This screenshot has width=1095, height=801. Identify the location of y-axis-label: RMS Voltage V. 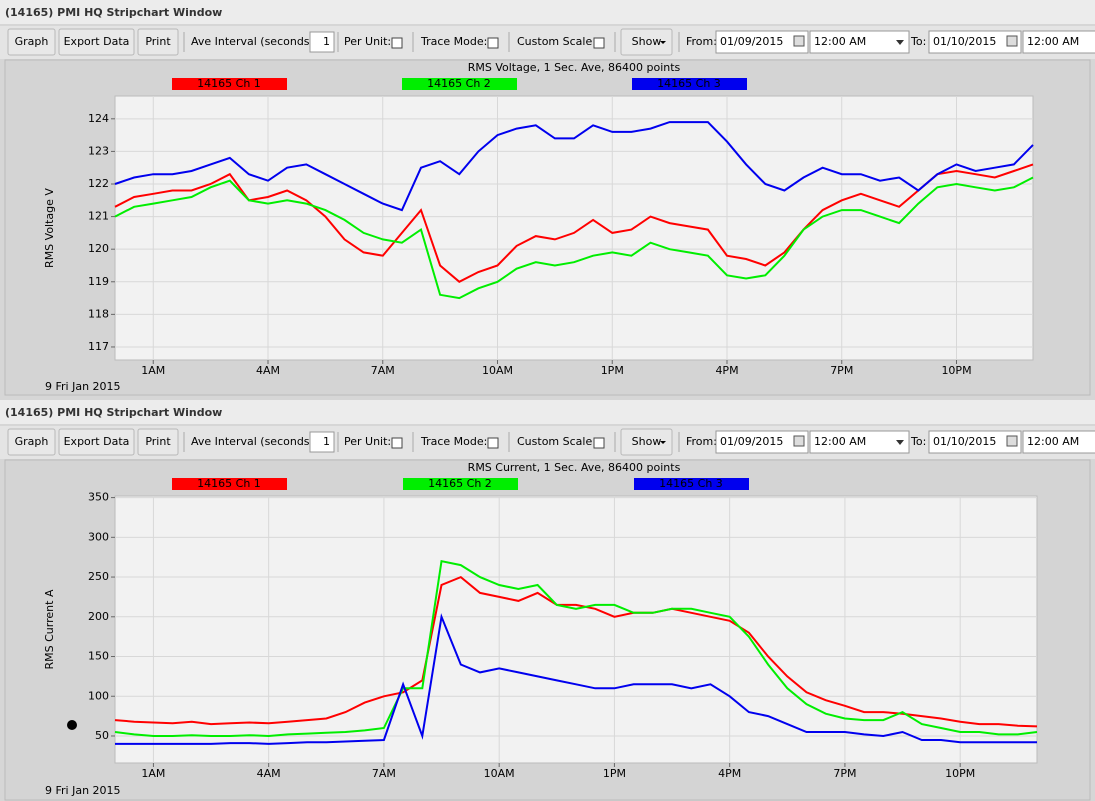
(49, 228).